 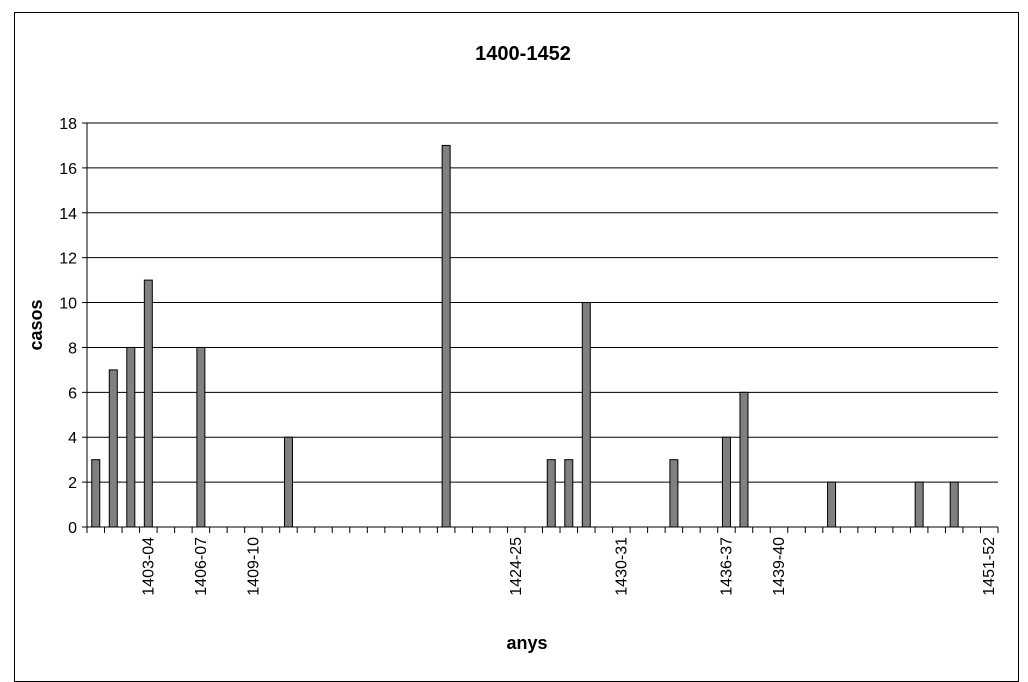 I want to click on x-tick-label: 1424-25, so click(x=516, y=566).